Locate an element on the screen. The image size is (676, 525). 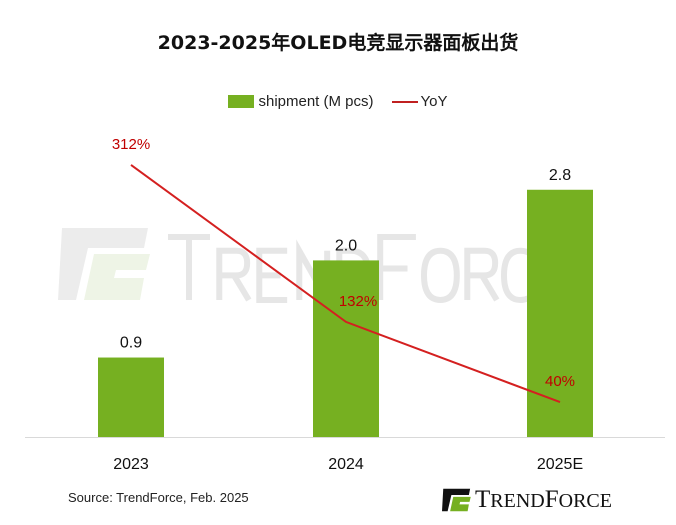
bar-2023 is located at coordinates (131, 397).